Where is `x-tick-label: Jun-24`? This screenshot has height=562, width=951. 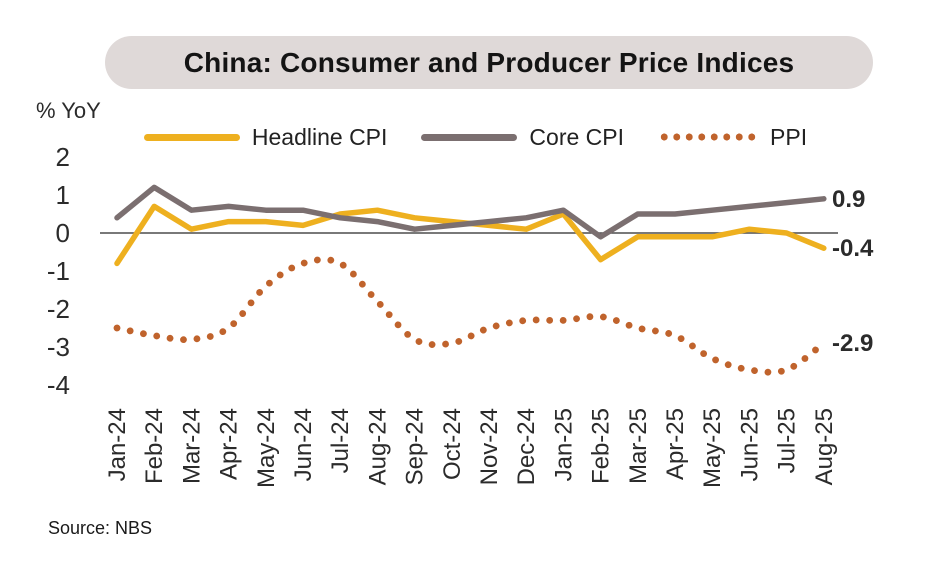 x-tick-label: Jun-24 is located at coordinates (303, 444).